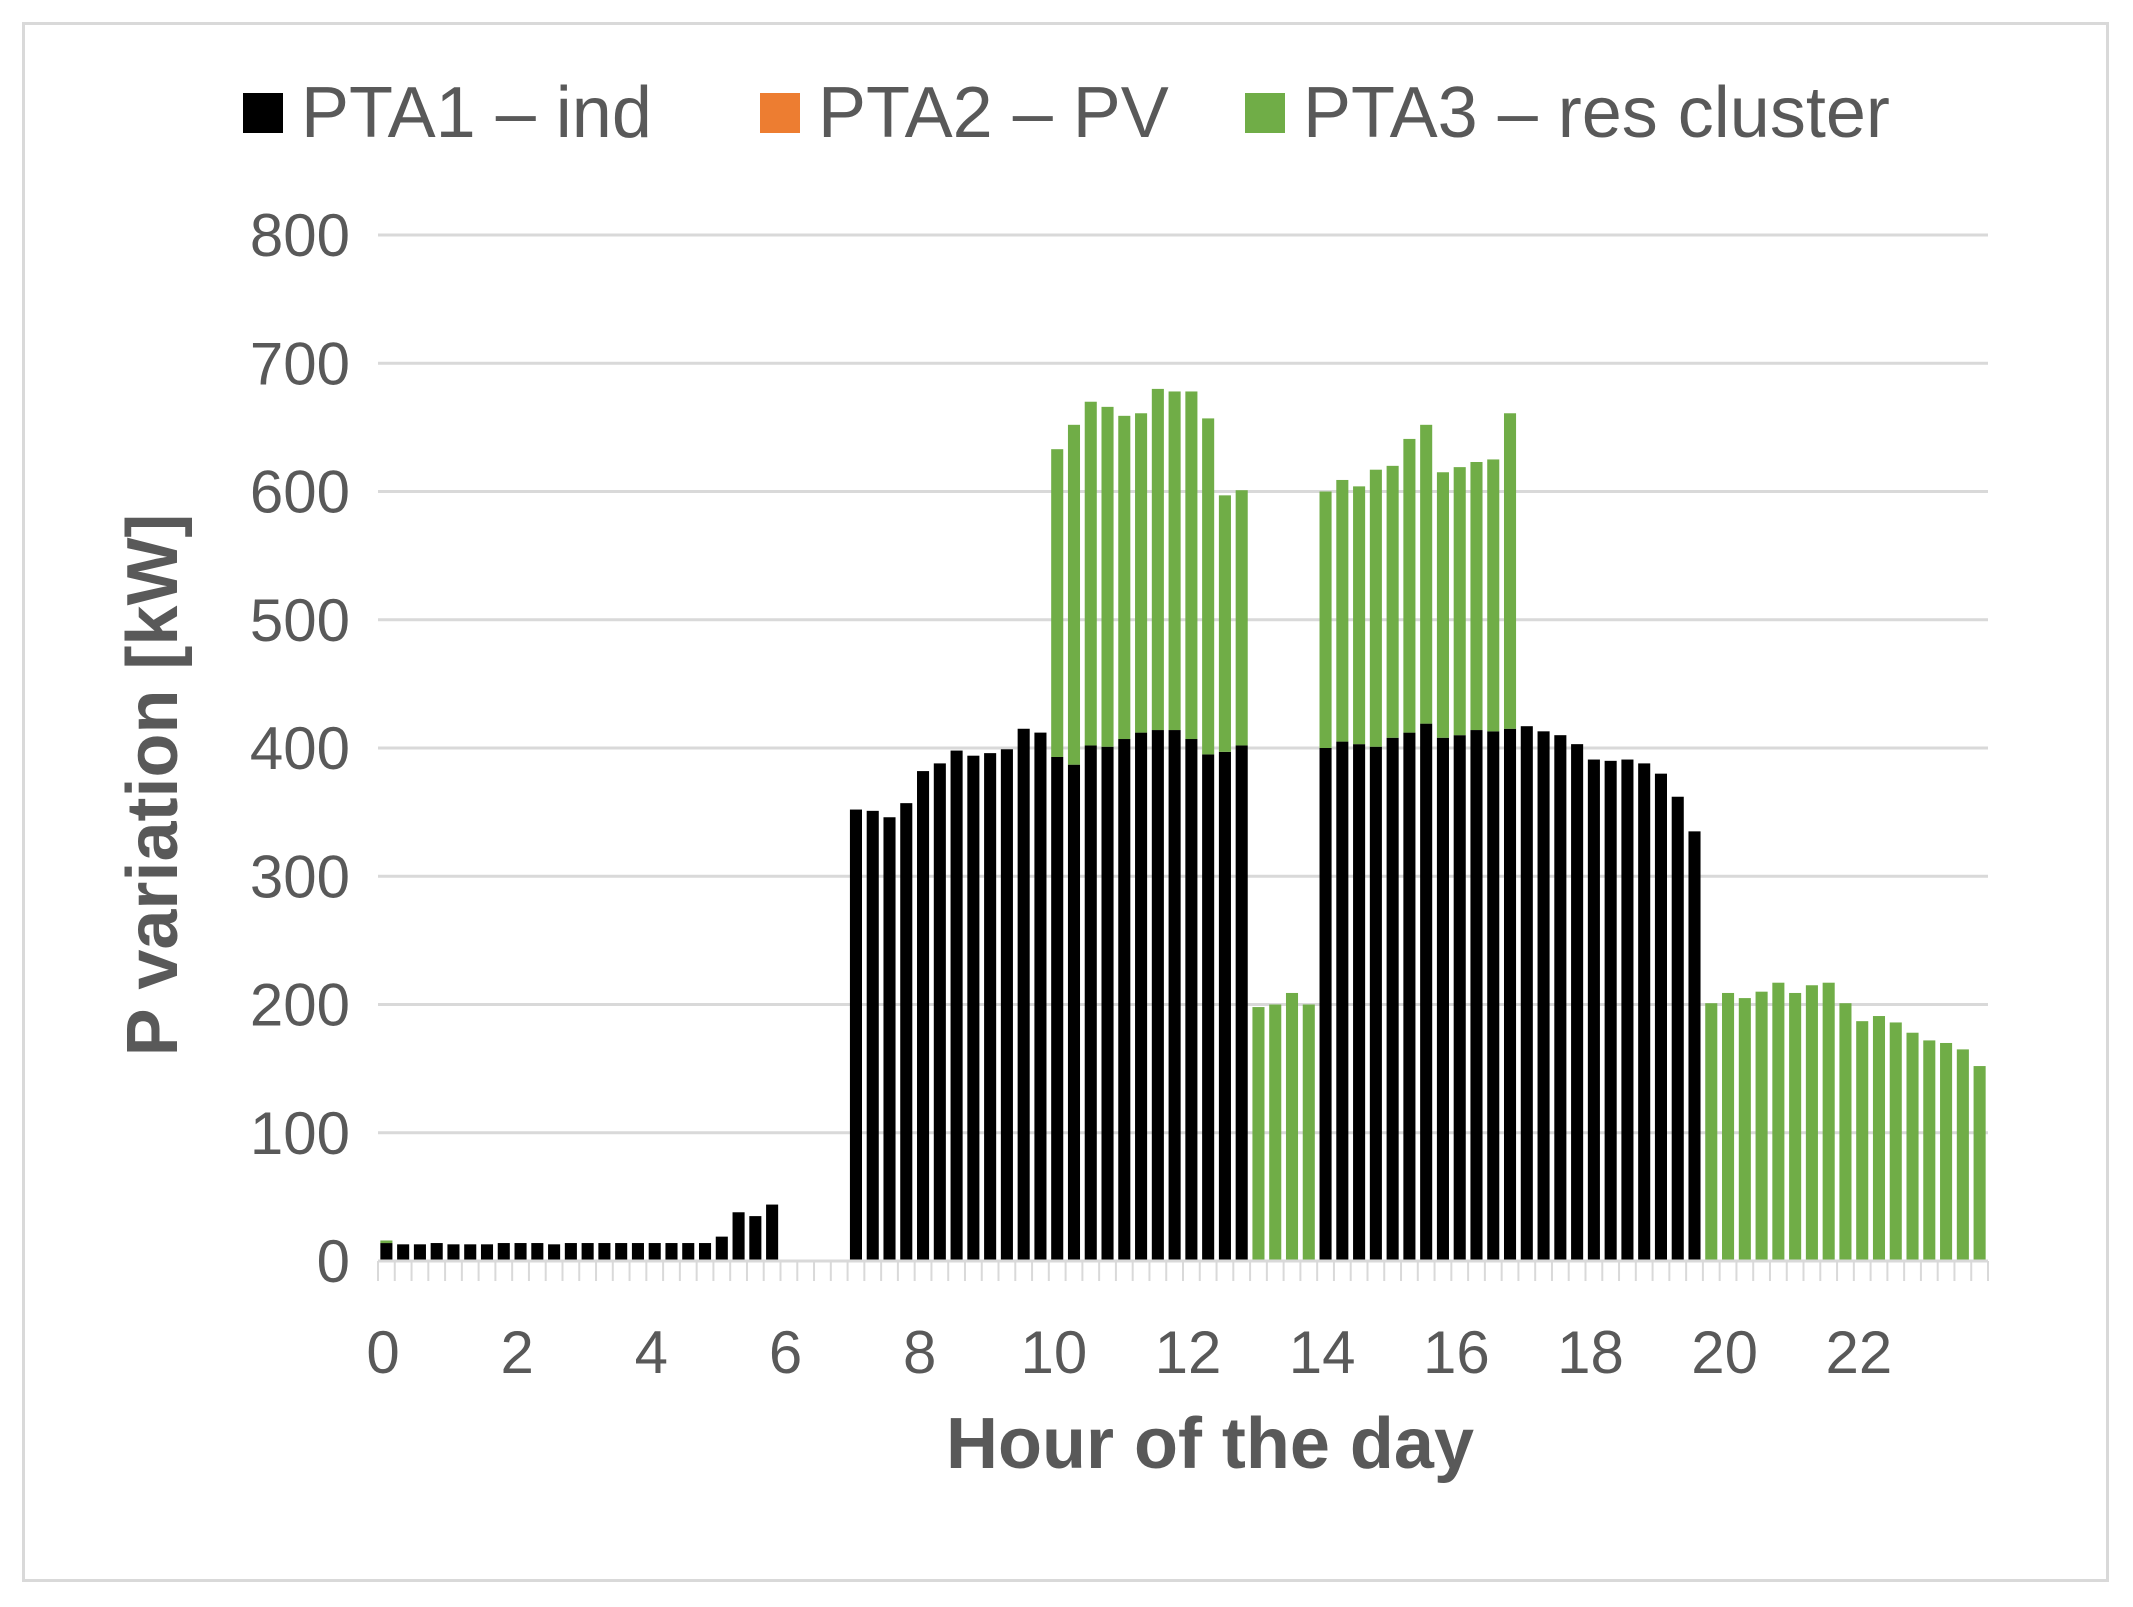  What do you see at coordinates (1724, 1352) in the screenshot?
I see `x-tick-label: 20` at bounding box center [1724, 1352].